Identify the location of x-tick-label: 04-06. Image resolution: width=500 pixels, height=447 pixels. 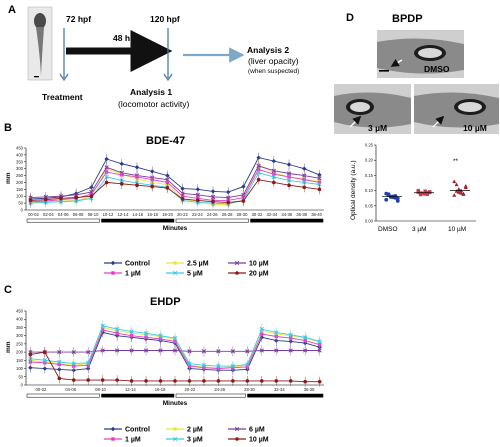
(70, 389).